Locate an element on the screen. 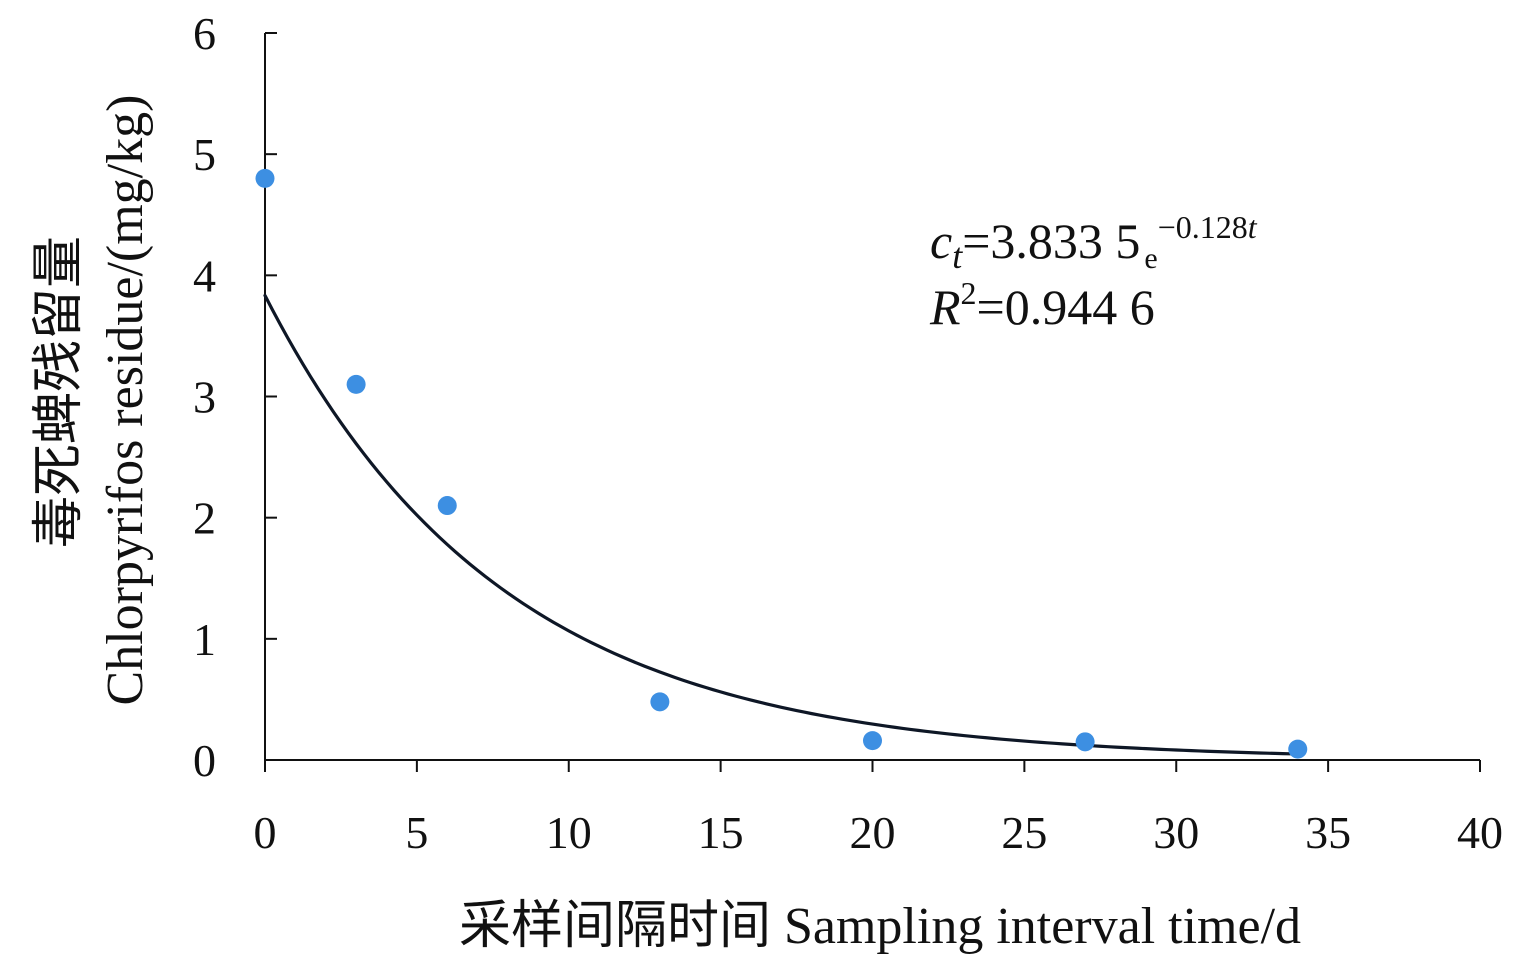  y-axis-title-en: Chlorpyrifos residue/(mg/kg) is located at coordinates (125, 400).